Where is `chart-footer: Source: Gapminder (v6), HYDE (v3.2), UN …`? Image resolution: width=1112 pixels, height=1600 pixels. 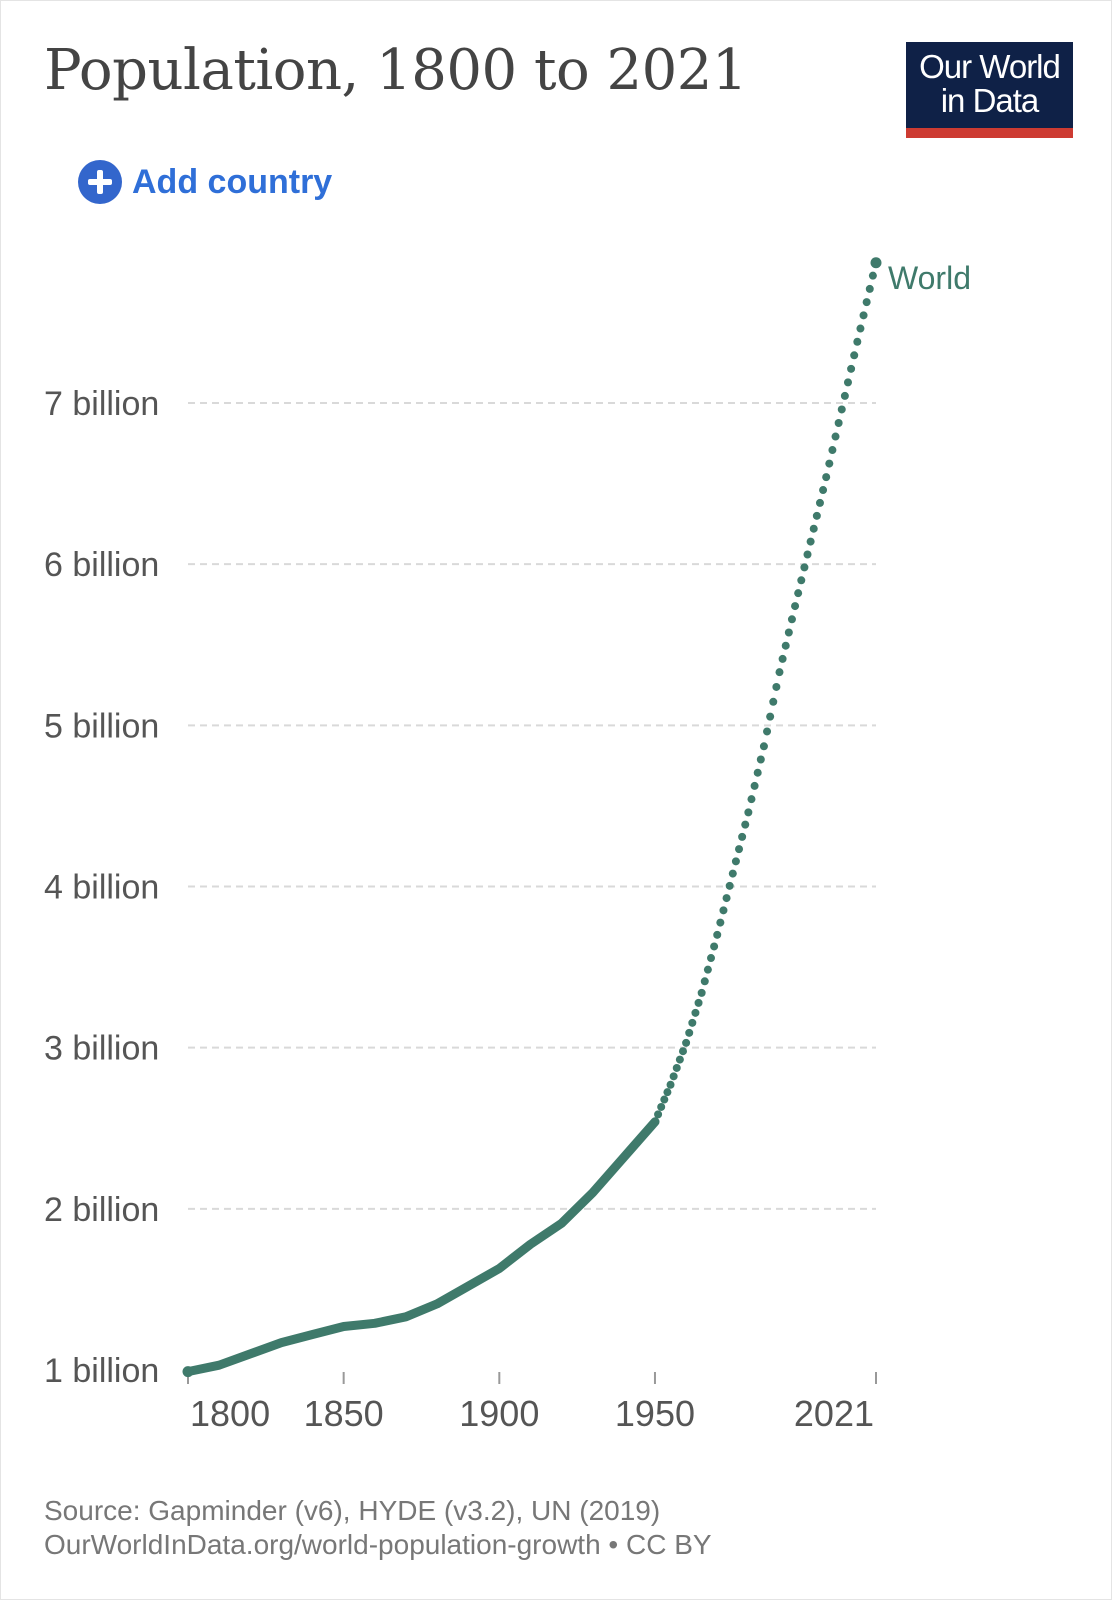 chart-footer: Source: Gapminder (v6), HYDE (v3.2), UN … is located at coordinates (378, 1528).